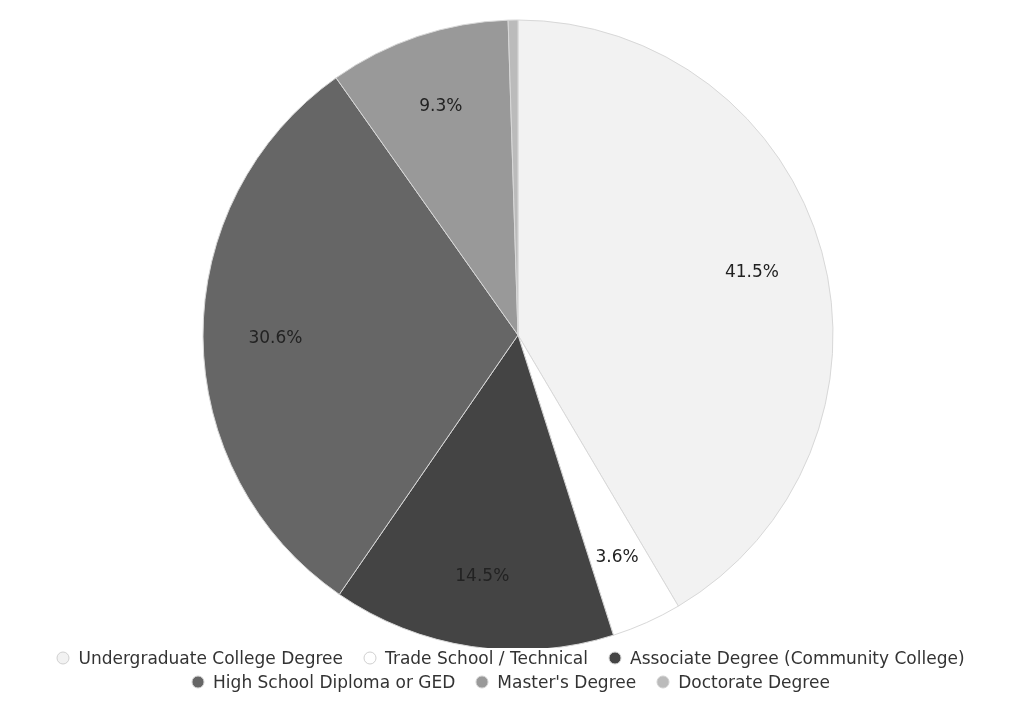  Describe the element at coordinates (566, 682) in the screenshot. I see `legend-label: Master's Degree` at that location.